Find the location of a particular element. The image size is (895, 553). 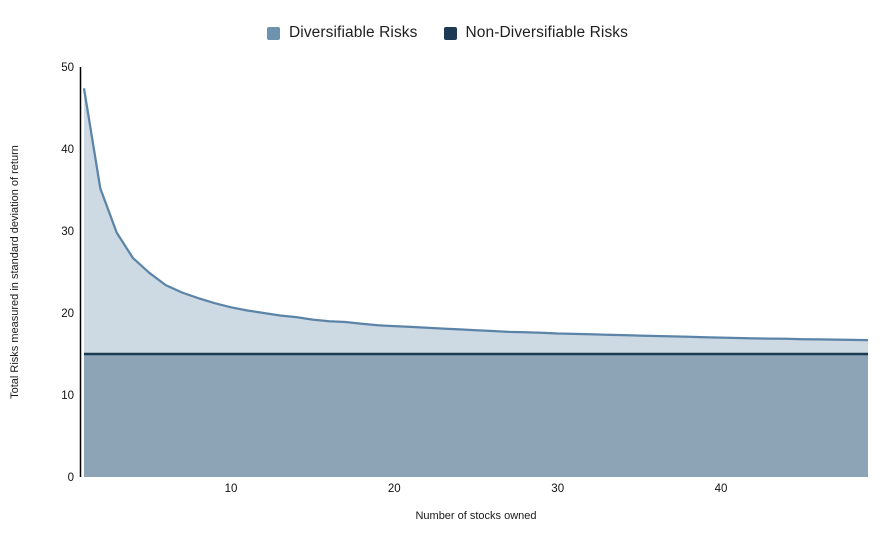

x-tick-label: 30 is located at coordinates (557, 489).